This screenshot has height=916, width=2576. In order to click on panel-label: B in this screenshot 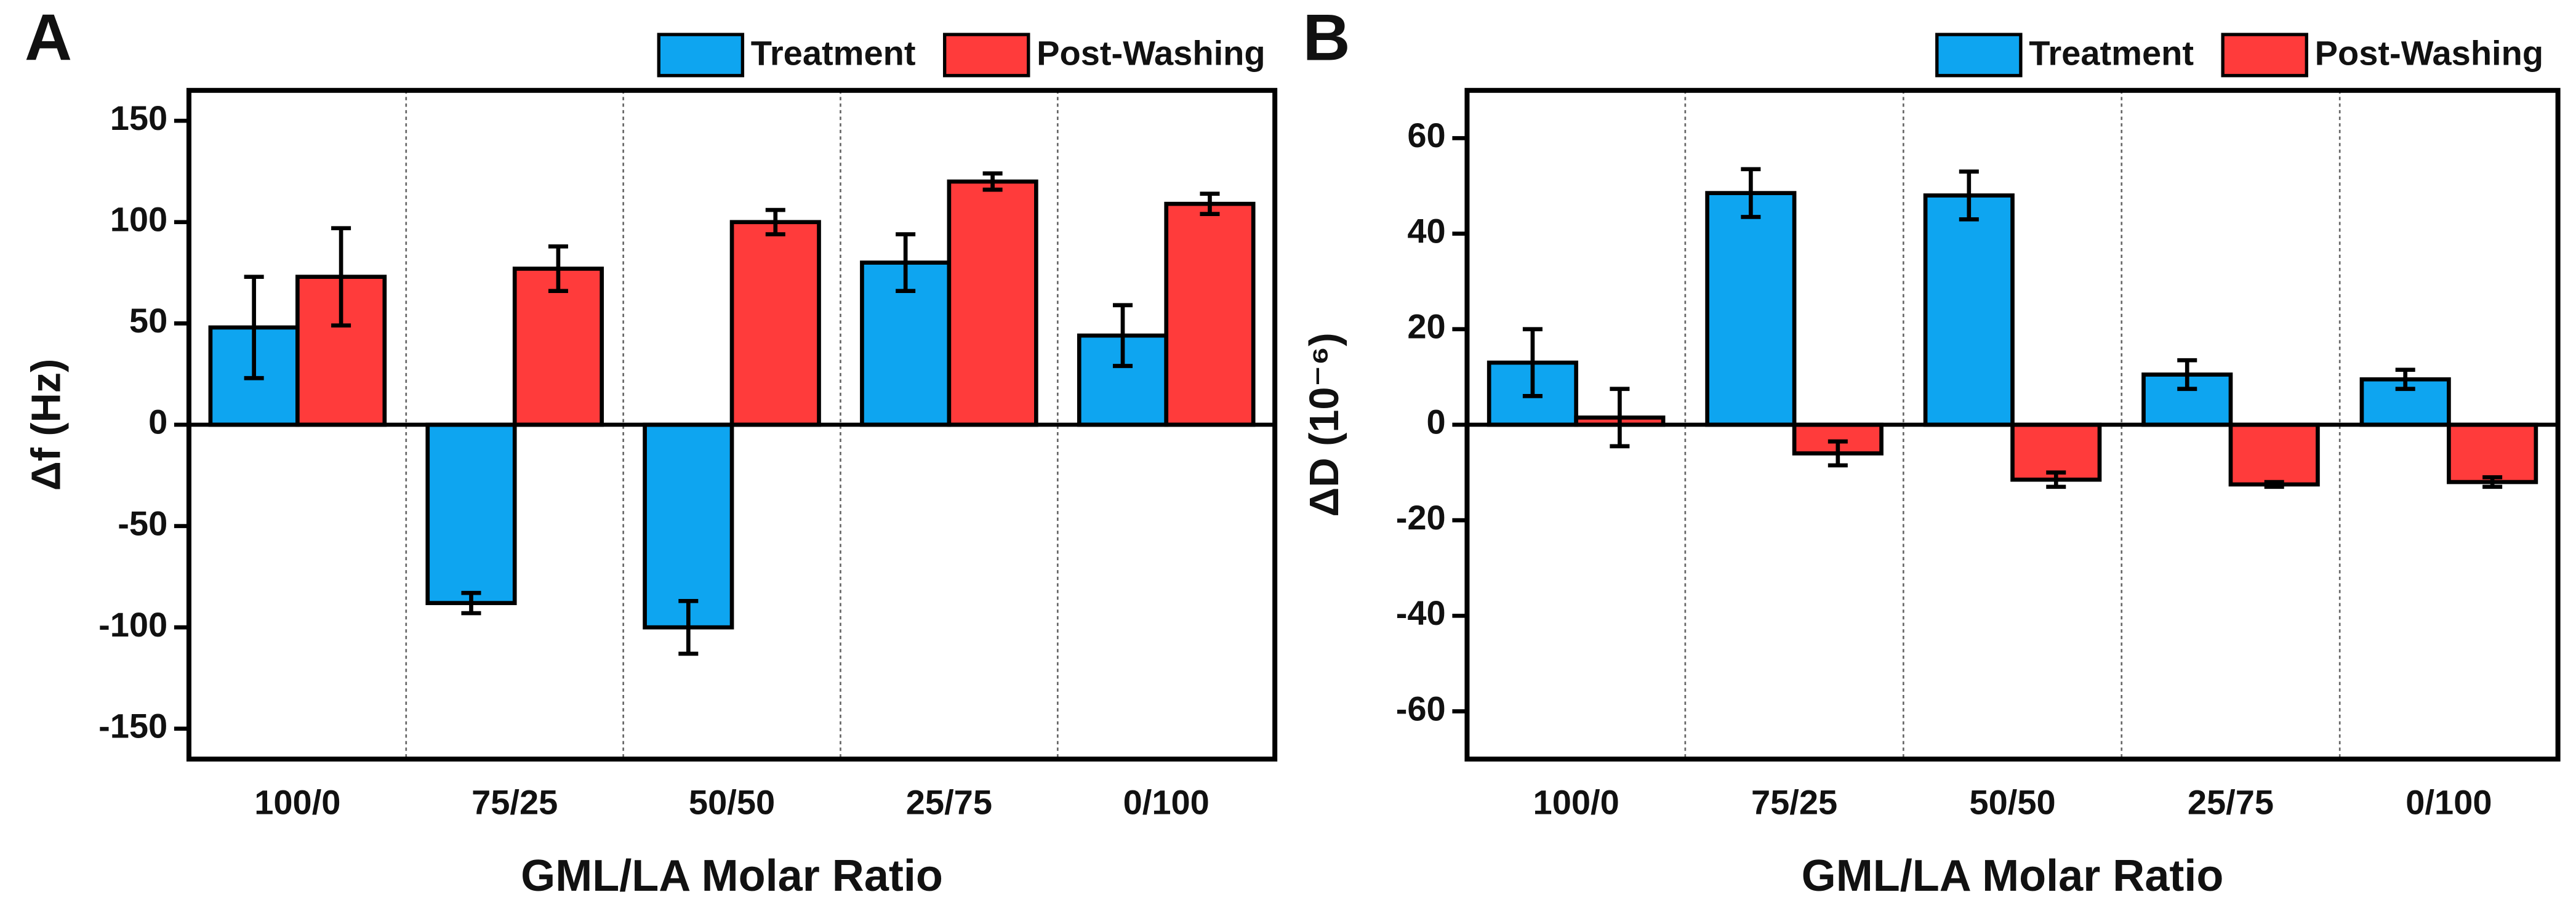, I will do `click(1326, 37)`.